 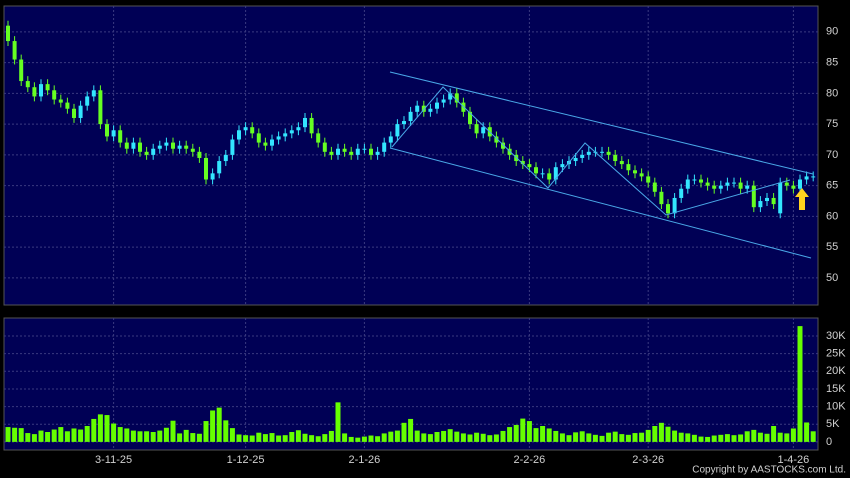 I want to click on y-tick-label: 85, so click(x=832, y=63).